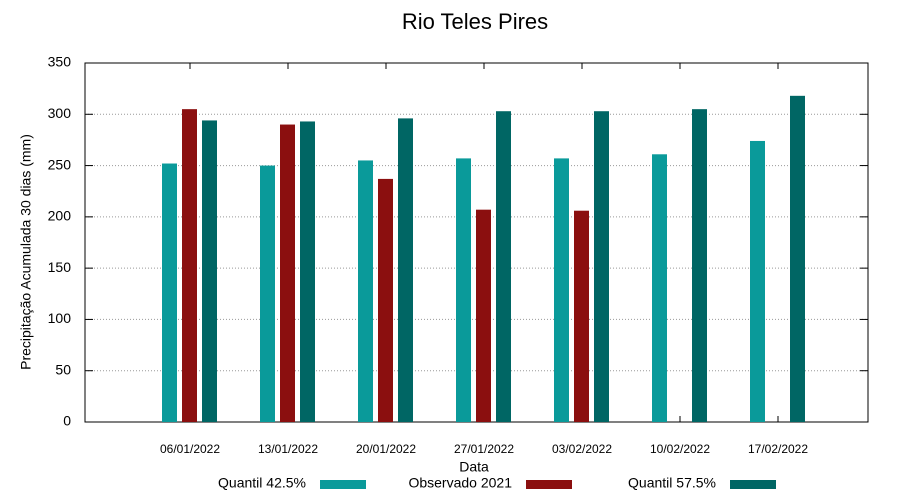  What do you see at coordinates (475, 21) in the screenshot?
I see `chart-title: Rio Teles Pires` at bounding box center [475, 21].